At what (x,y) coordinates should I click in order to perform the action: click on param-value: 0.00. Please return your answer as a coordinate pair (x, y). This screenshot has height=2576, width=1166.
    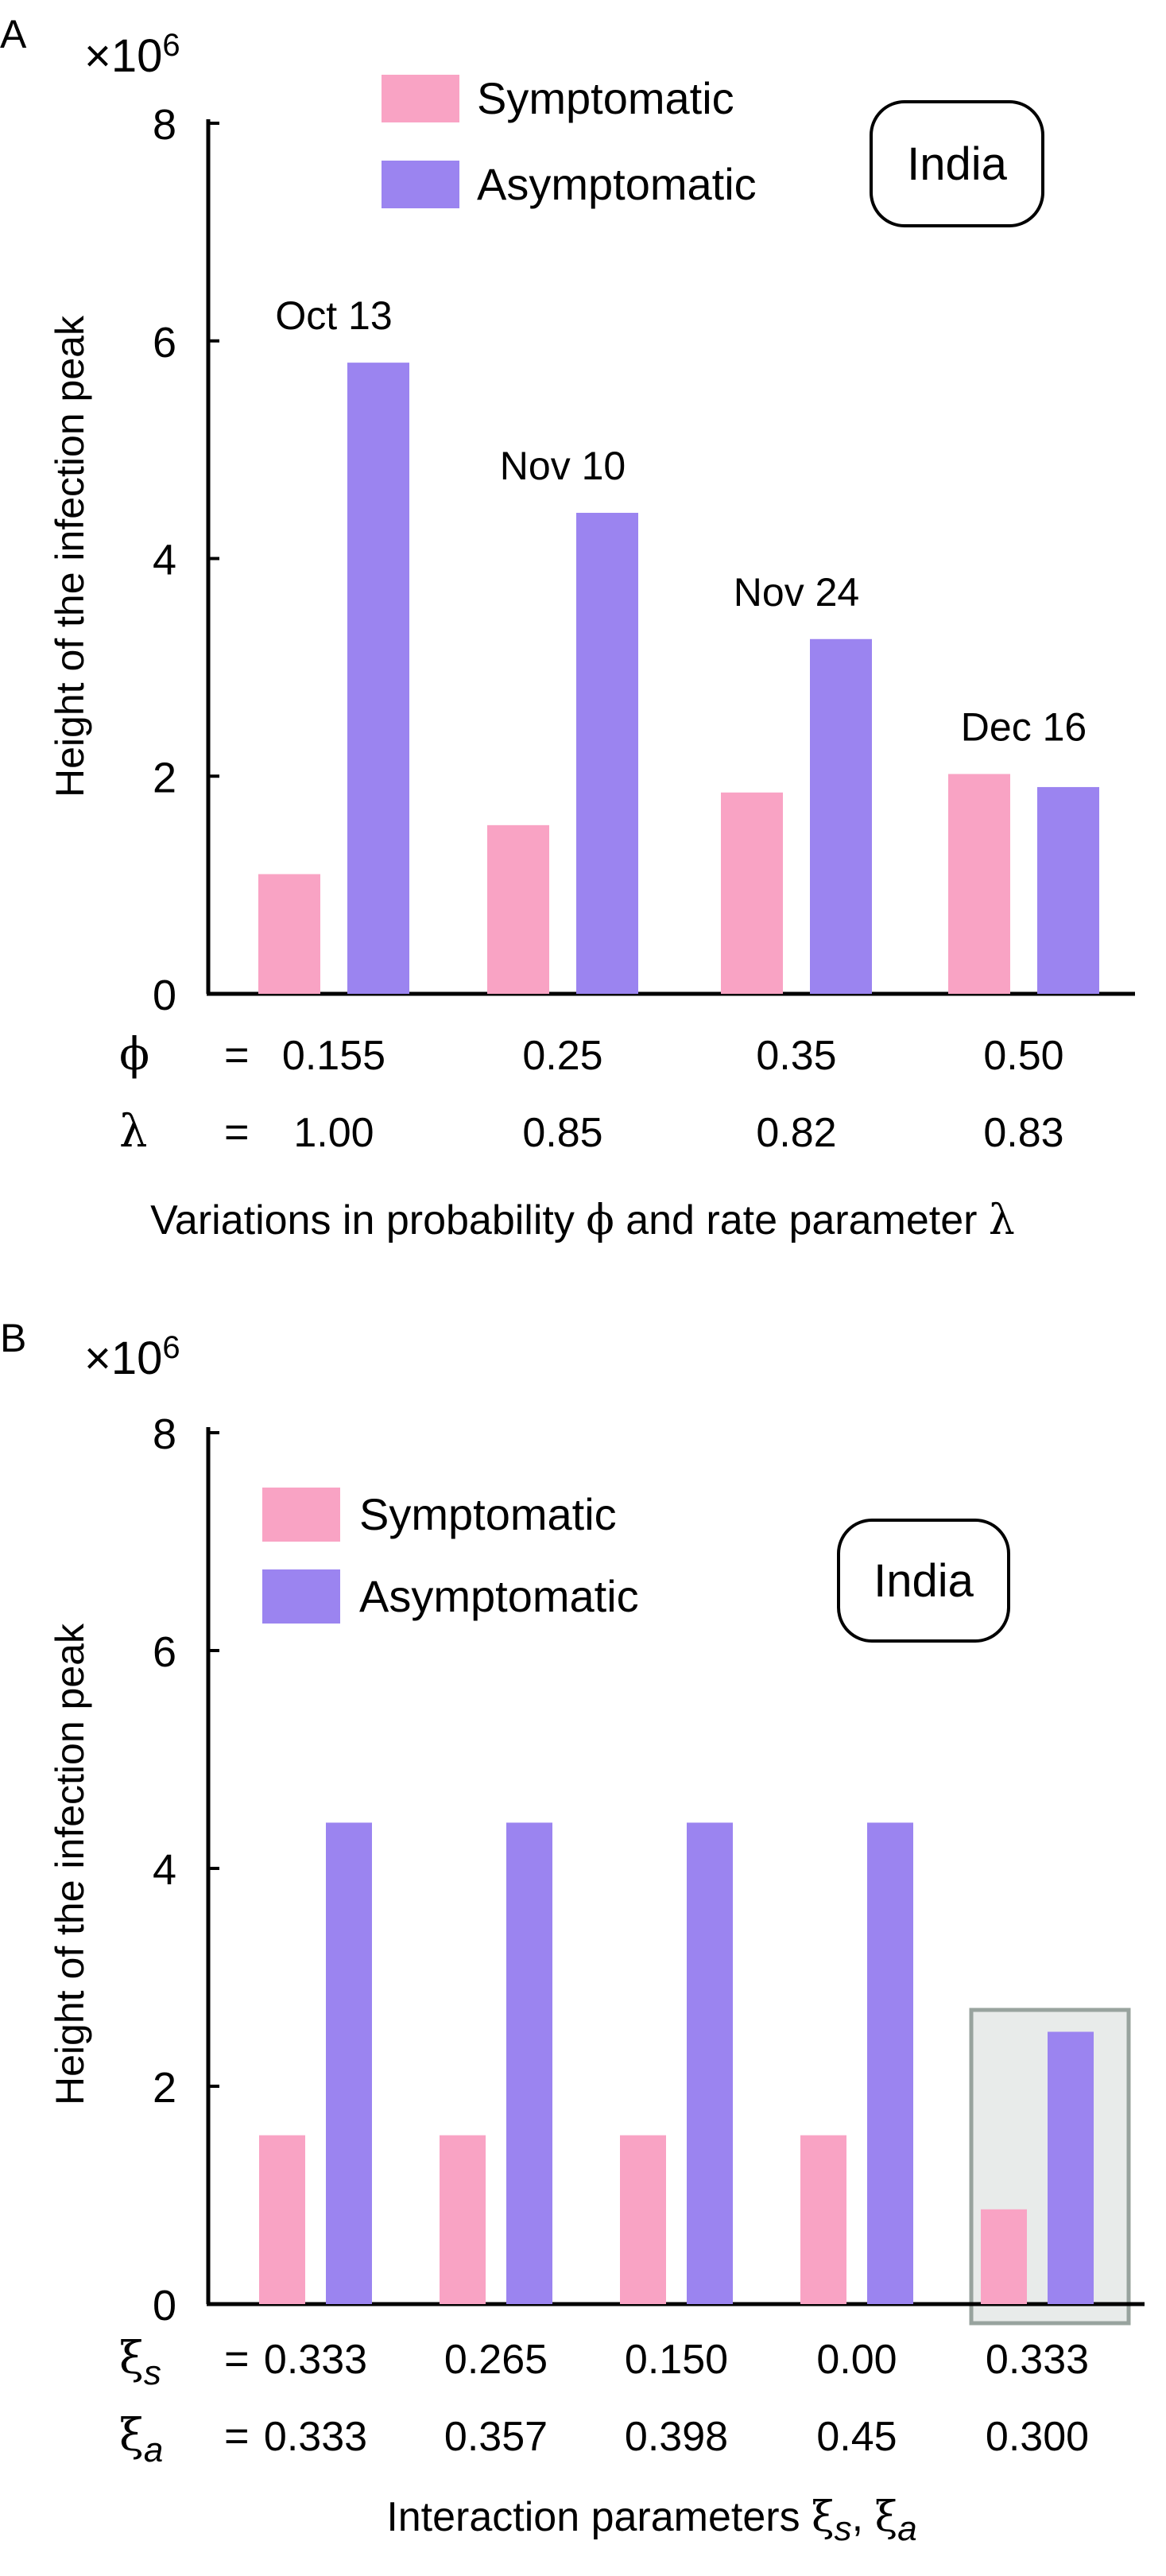
    Looking at the image, I should click on (856, 2360).